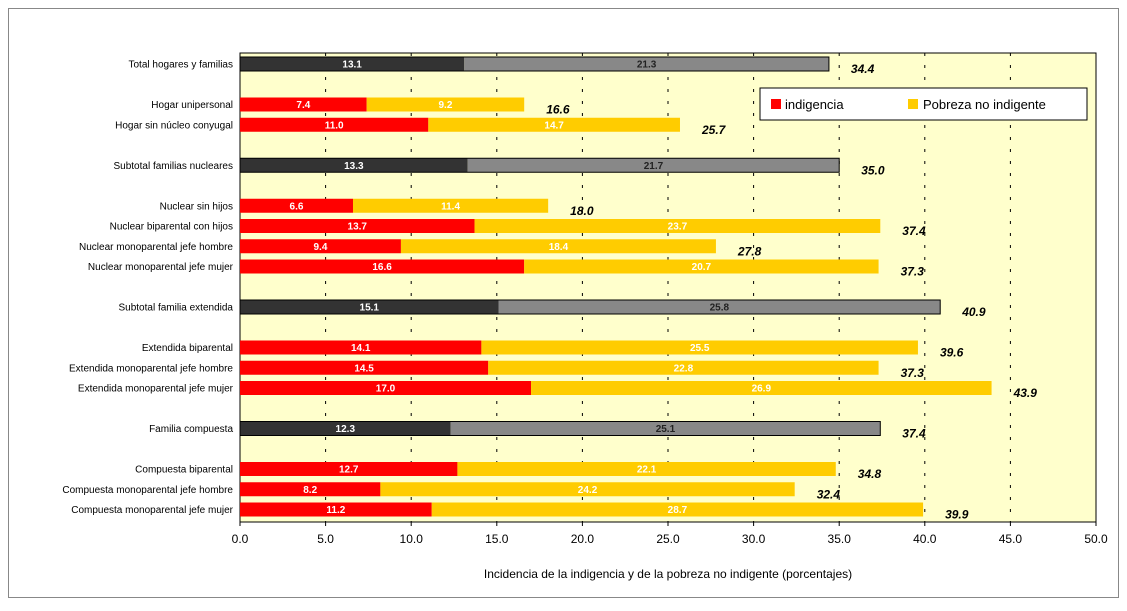 This screenshot has height=611, width=1127. What do you see at coordinates (925, 539) in the screenshot?
I see `x-tick-label-8: 40.0` at bounding box center [925, 539].